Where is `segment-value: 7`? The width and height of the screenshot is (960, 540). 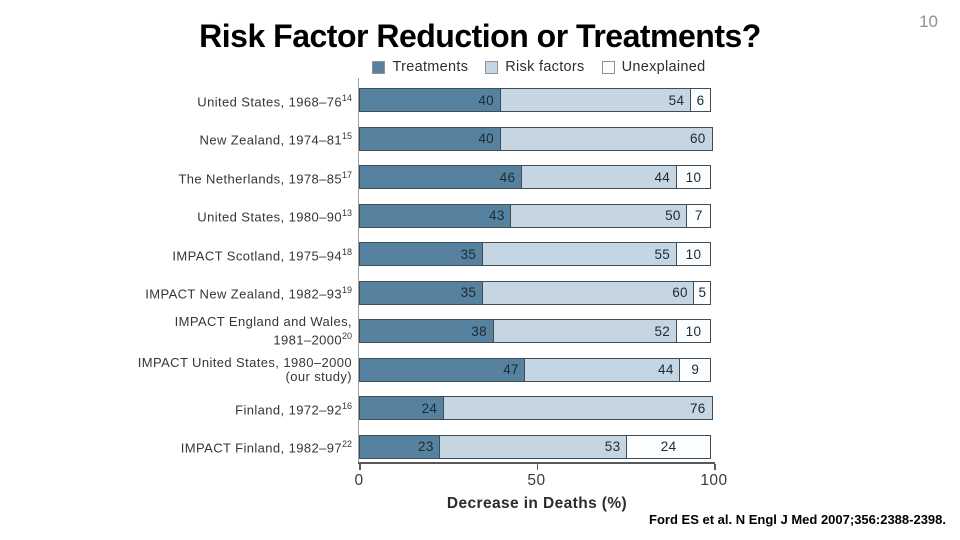
segment-value: 7 is located at coordinates (698, 215).